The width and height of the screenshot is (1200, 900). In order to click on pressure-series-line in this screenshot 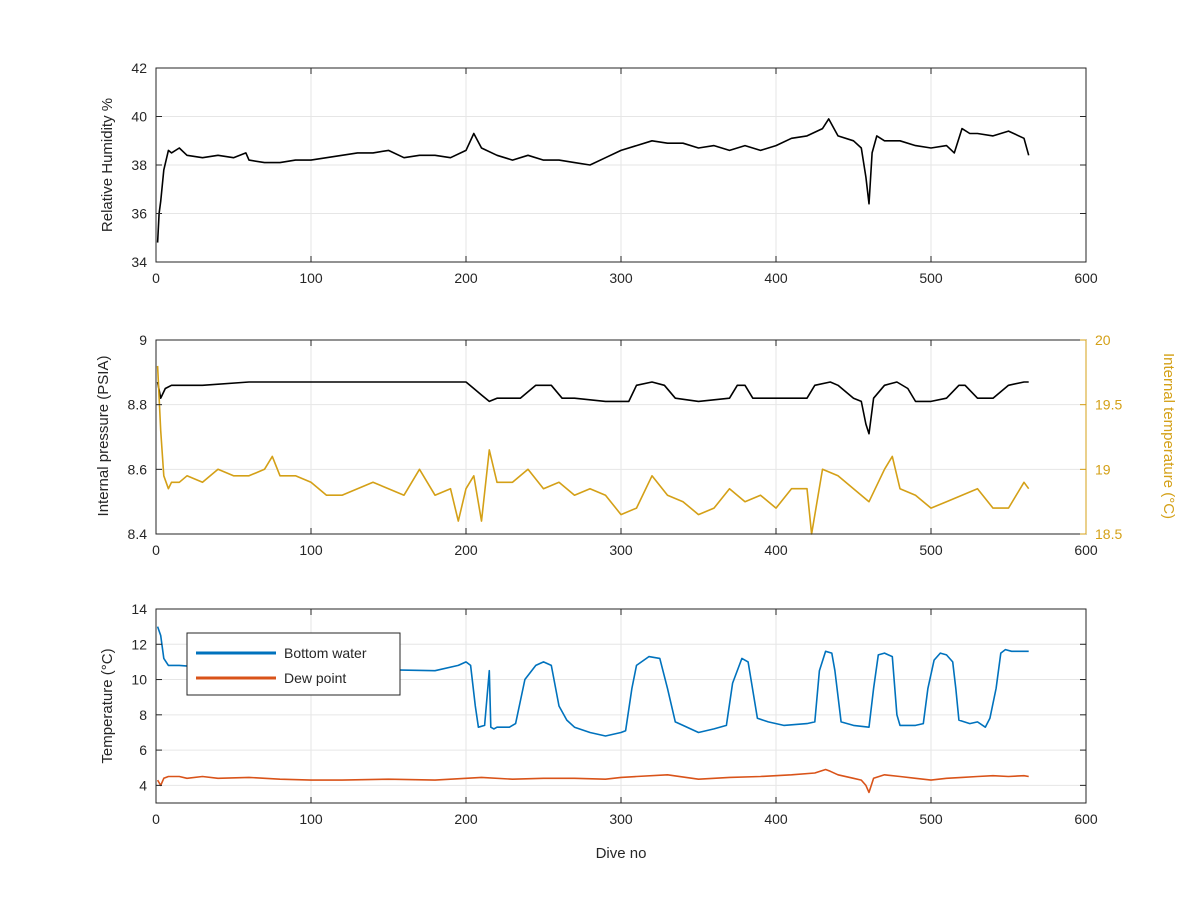, I will do `click(592, 408)`.